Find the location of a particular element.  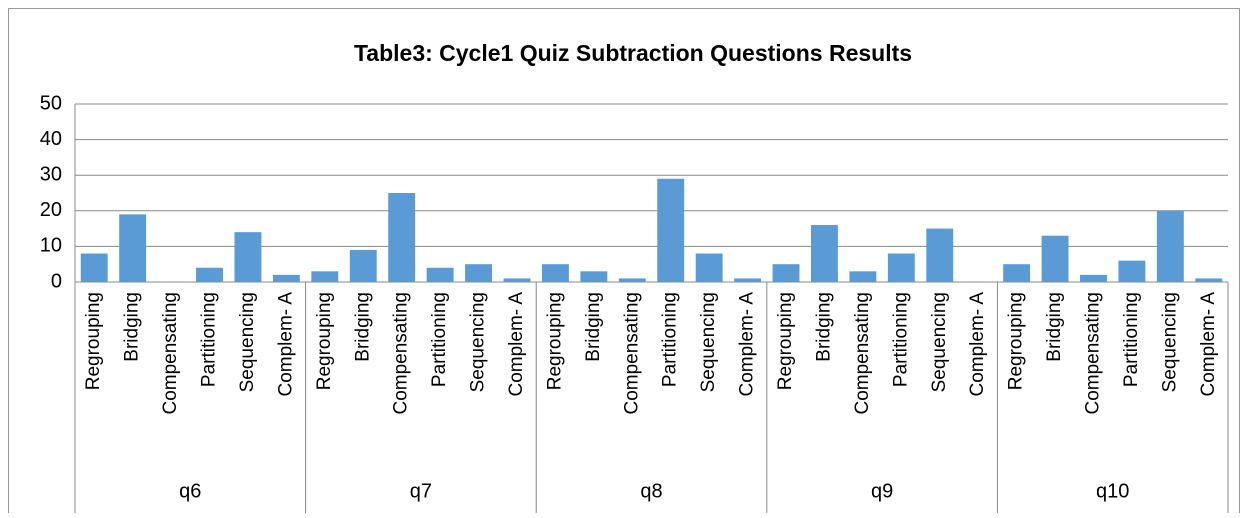

y-tick-label: 30 is located at coordinates (51, 174).